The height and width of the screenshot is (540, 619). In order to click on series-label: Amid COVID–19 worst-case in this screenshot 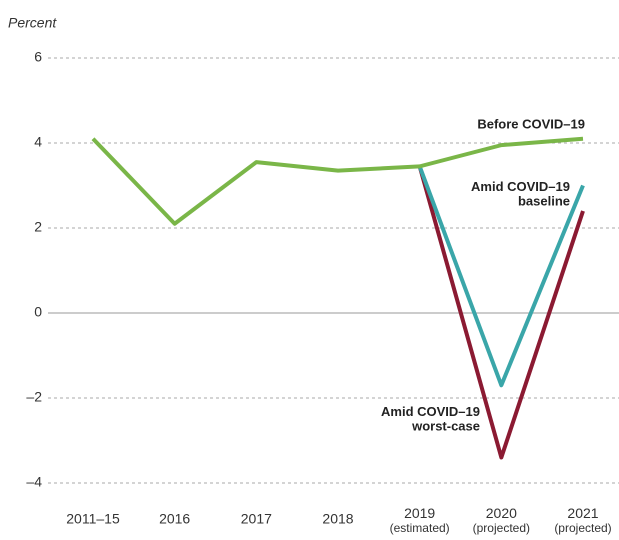, I will do `click(430, 418)`.